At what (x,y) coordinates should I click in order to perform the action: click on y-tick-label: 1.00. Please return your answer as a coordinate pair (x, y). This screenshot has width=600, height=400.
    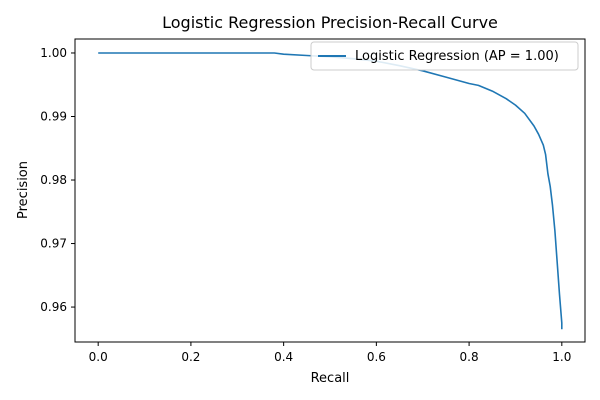
    Looking at the image, I should click on (53, 53).